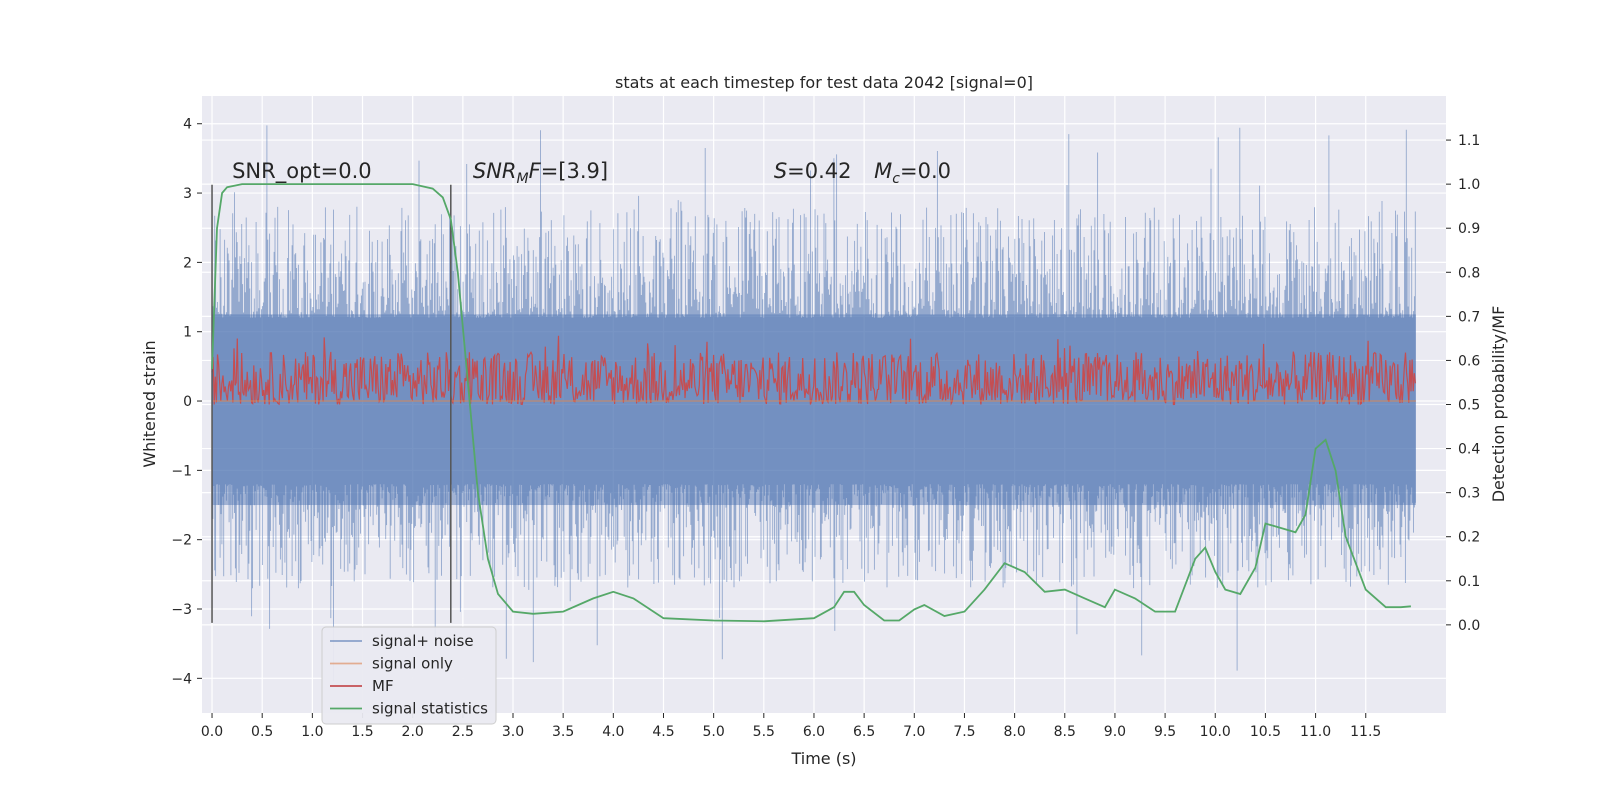  Describe the element at coordinates (764, 732) in the screenshot. I see `x-tick-label: 5.5` at that location.